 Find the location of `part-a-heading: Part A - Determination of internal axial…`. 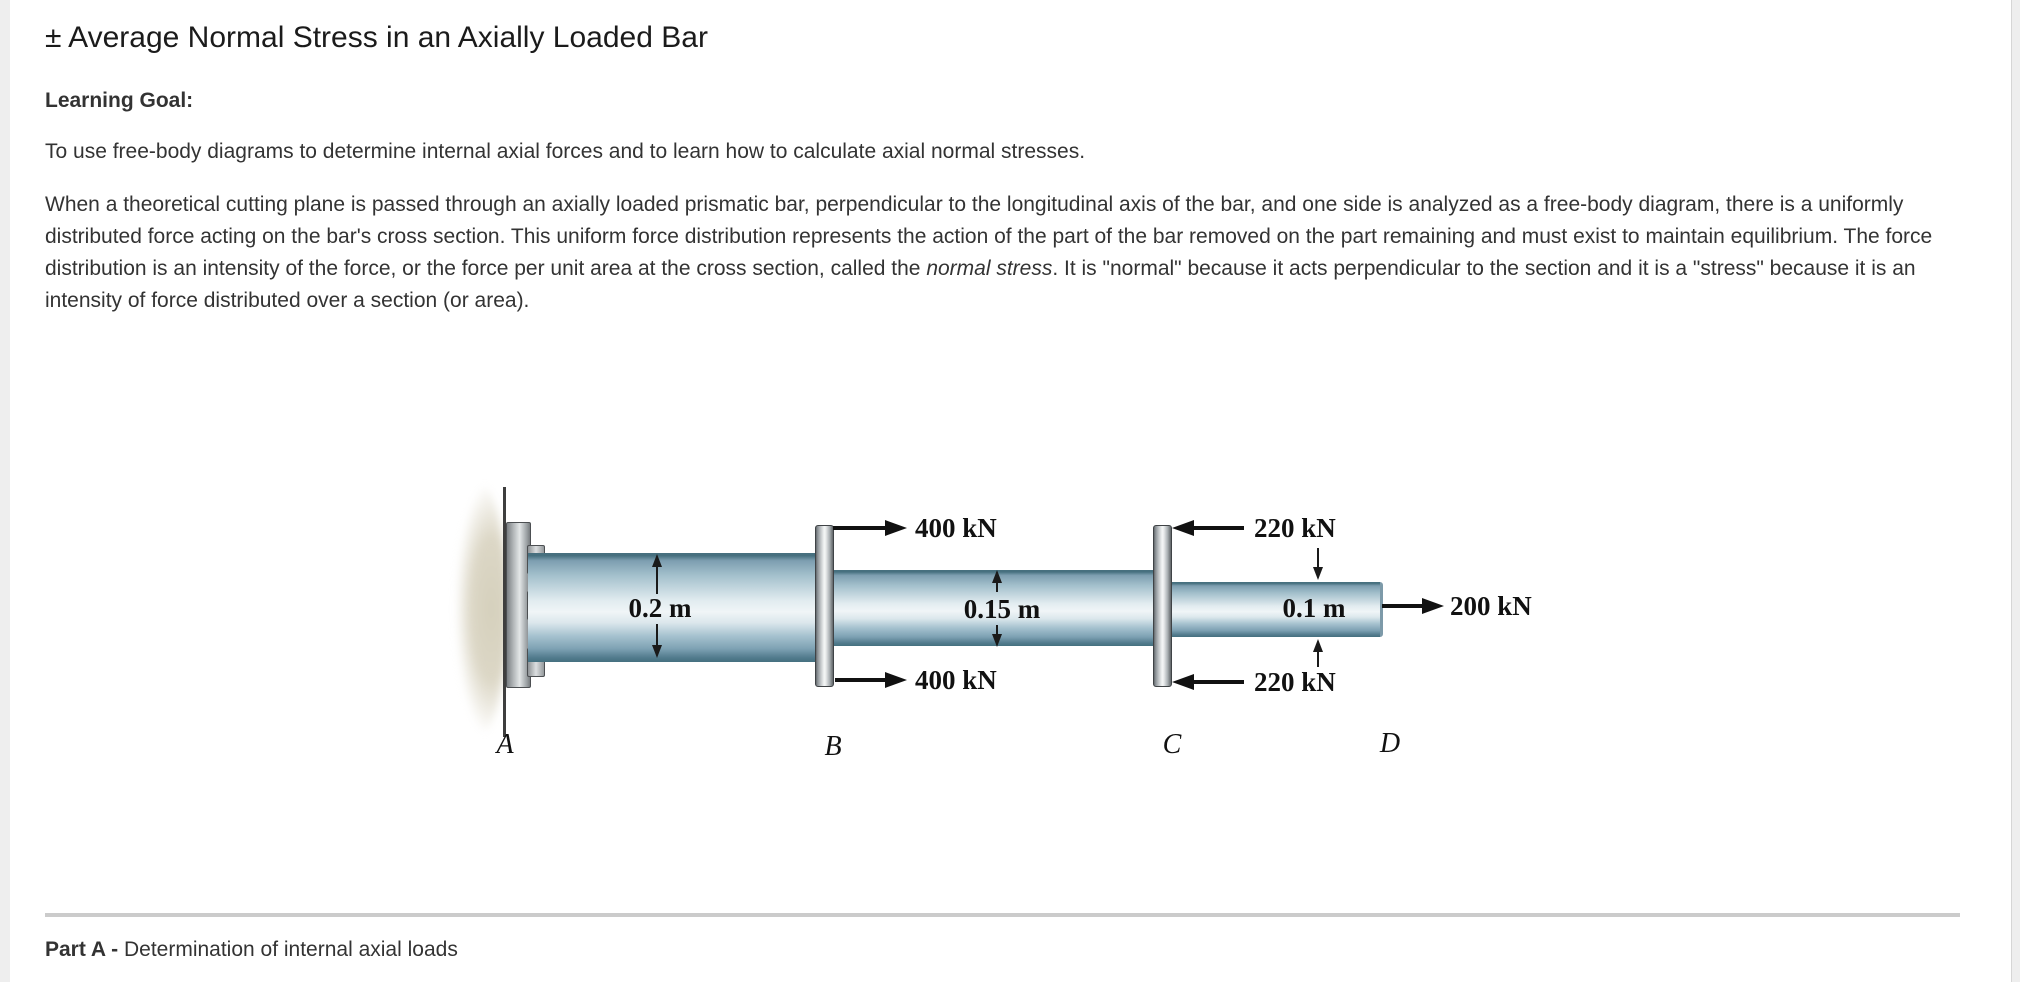

part-a-heading: Part A - Determination of internal axial… is located at coordinates (251, 950).